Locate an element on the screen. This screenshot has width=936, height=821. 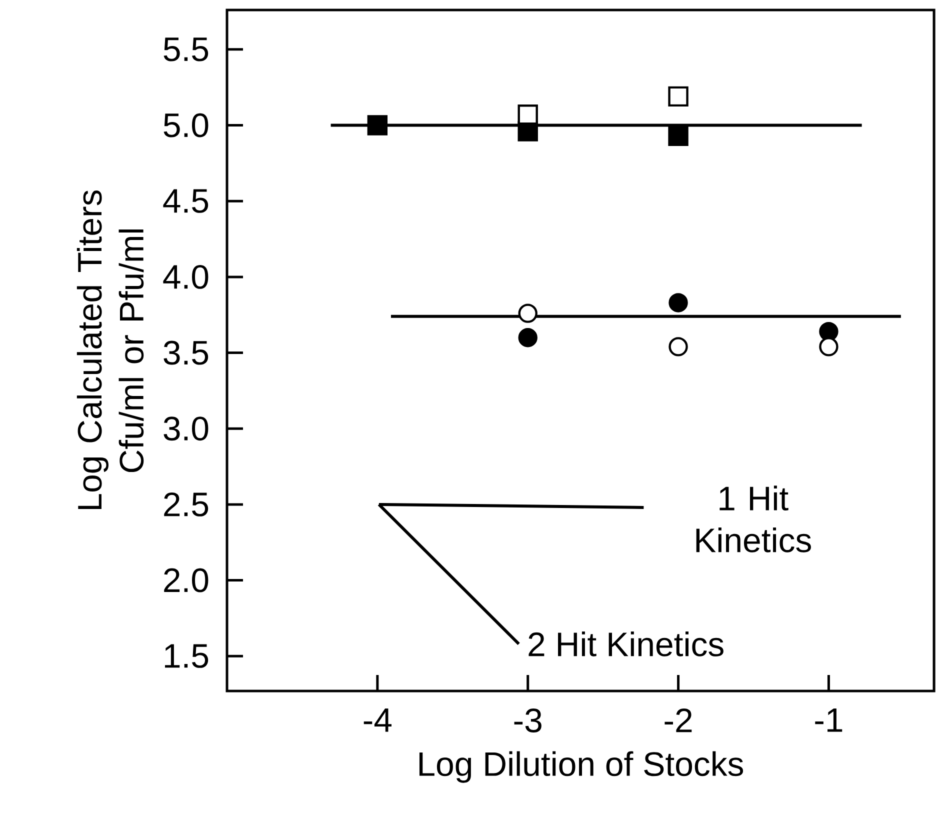
y-tick-label: 3.0 is located at coordinates (186, 428).